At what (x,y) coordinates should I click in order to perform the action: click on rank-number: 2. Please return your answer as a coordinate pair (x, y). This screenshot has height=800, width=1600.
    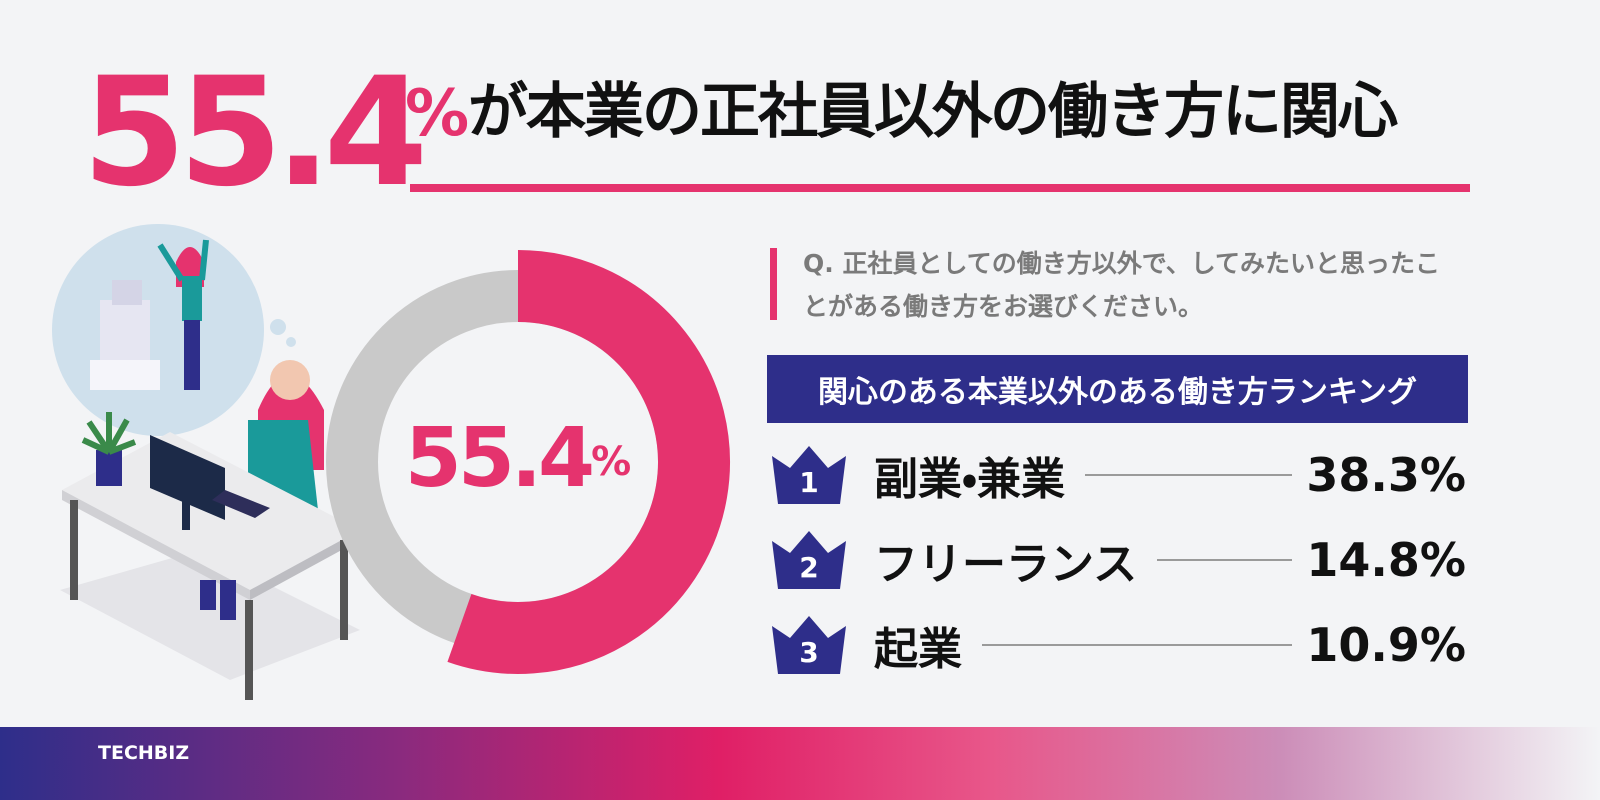
    Looking at the image, I should click on (808, 567).